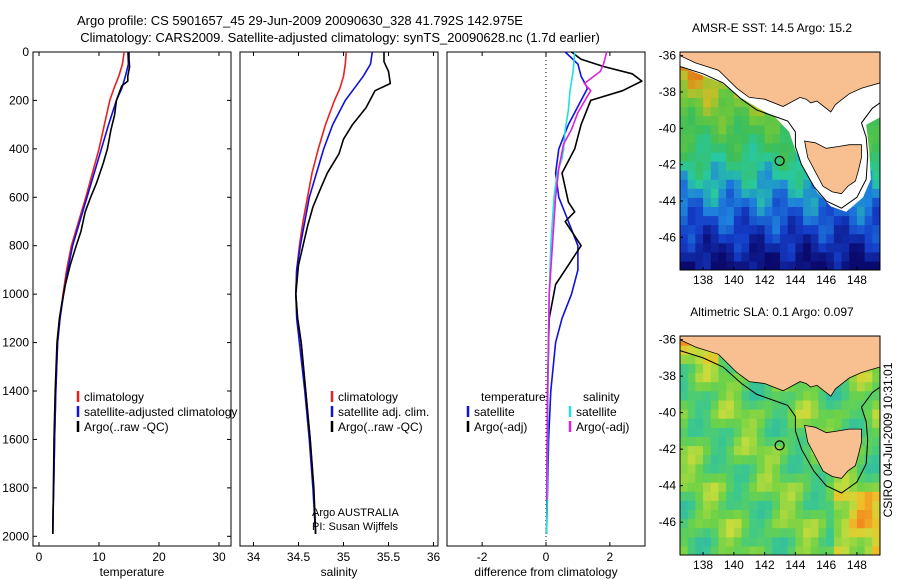  I want to click on y-tick-label: 1000, so click(15, 294).